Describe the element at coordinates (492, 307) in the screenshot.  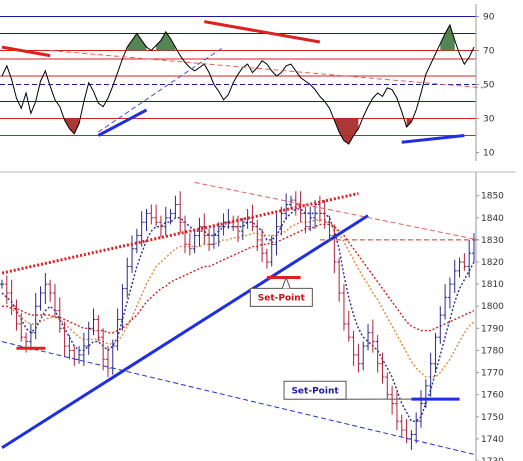
I see `price-tick-label: 1800` at that location.